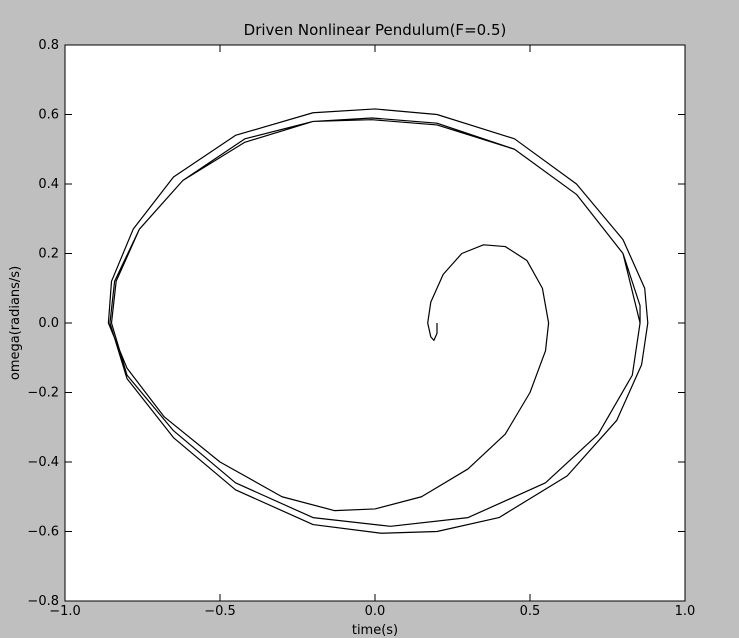  Describe the element at coordinates (43, 601) in the screenshot. I see `y-tick-label: −0.8` at that location.